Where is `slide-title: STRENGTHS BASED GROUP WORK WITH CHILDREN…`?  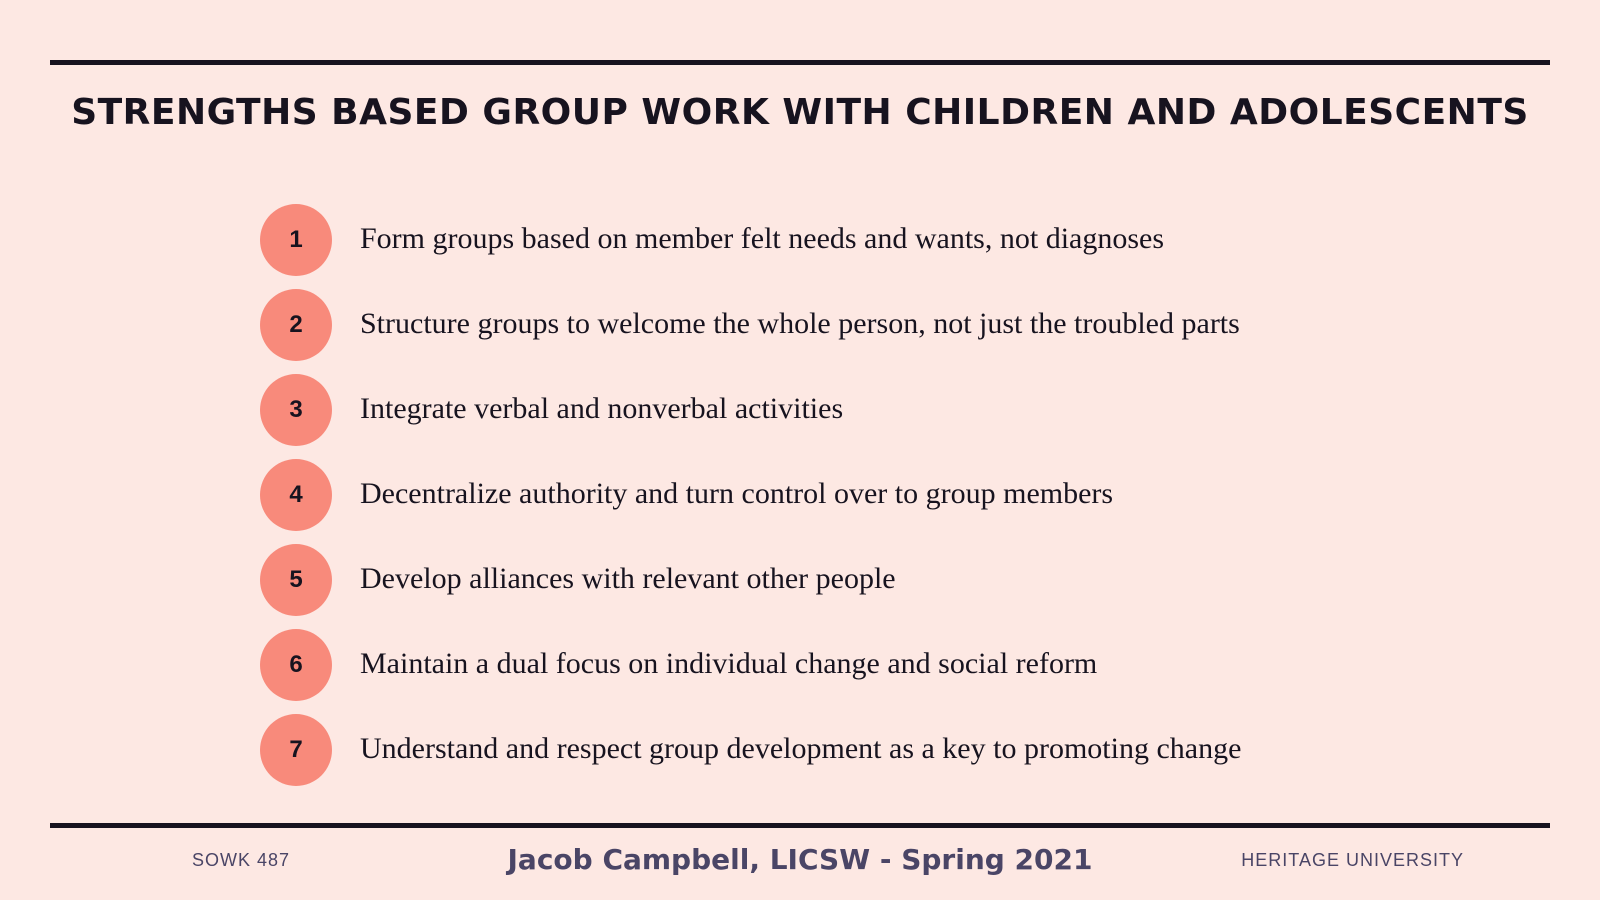
slide-title: STRENGTHS BASED GROUP WORK WITH CHILDREN… is located at coordinates (800, 112).